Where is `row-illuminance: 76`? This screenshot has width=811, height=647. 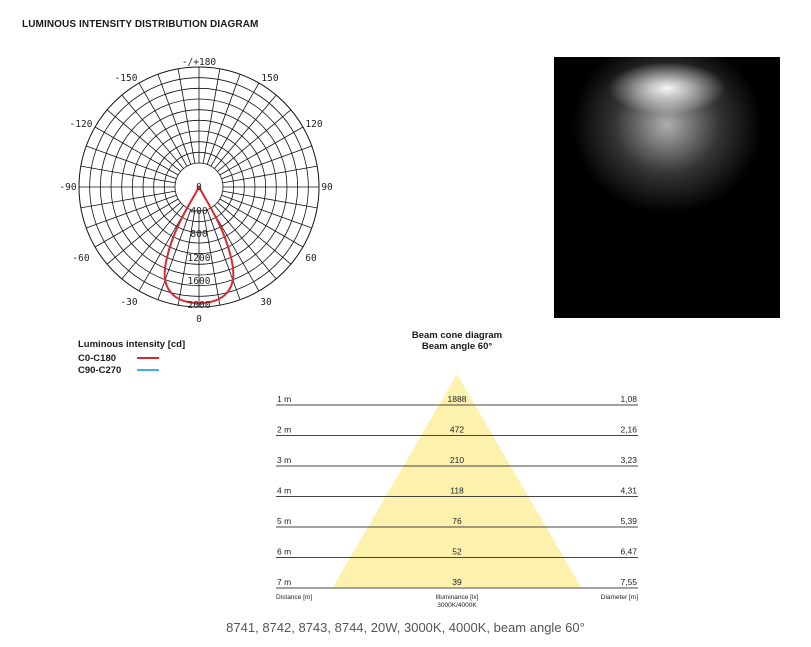 row-illuminance: 76 is located at coordinates (457, 521).